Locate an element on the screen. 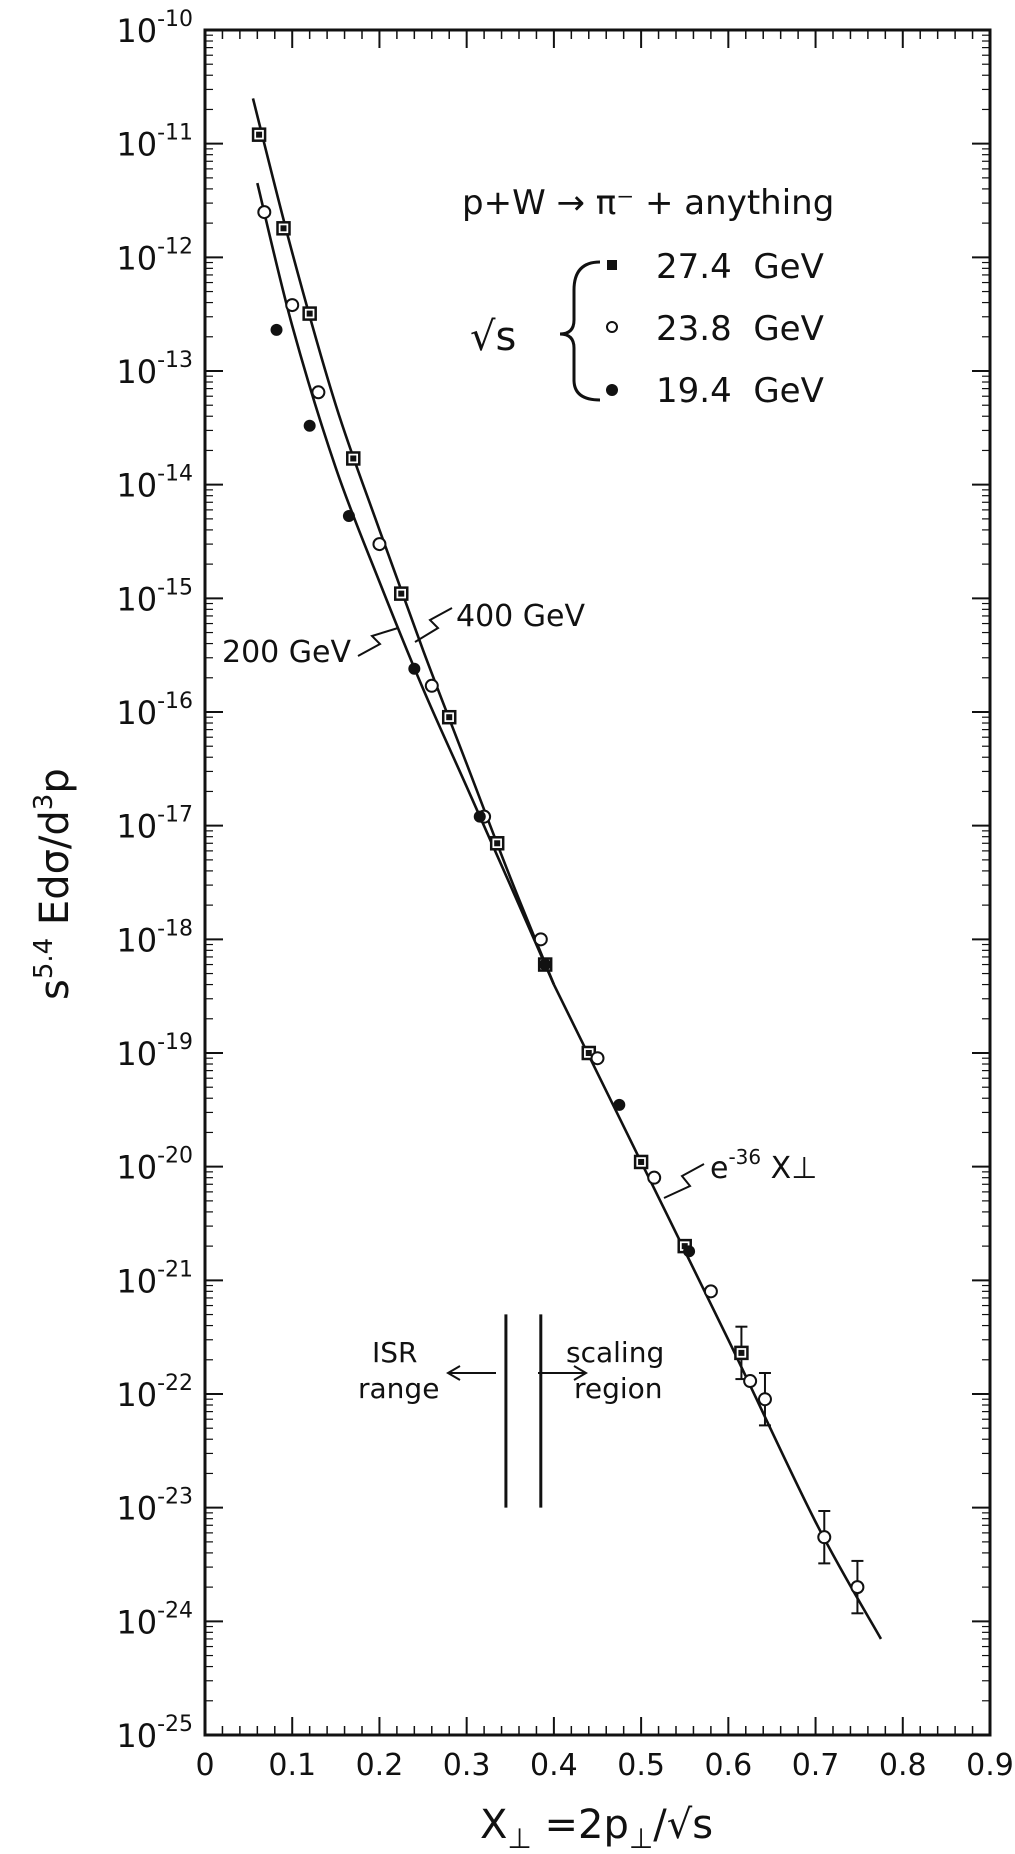  x-tick-label: 0.4 is located at coordinates (554, 1765).